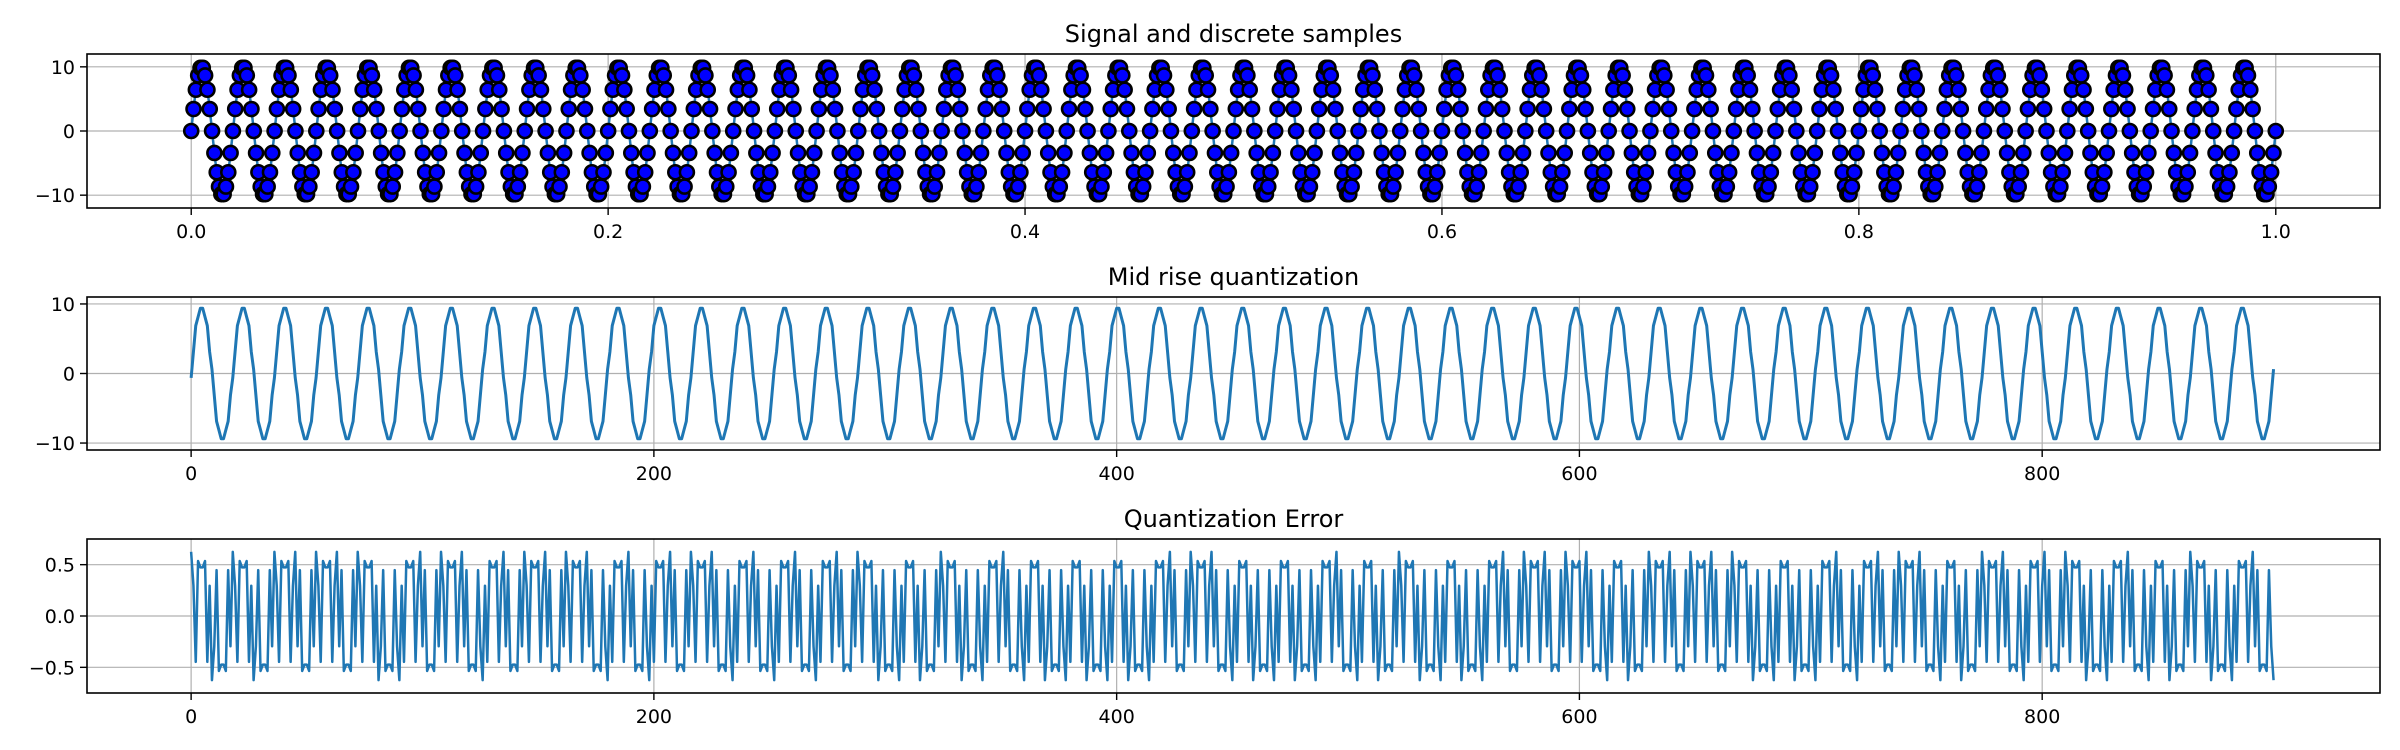 This screenshot has height=750, width=2400. What do you see at coordinates (69, 375) in the screenshot?
I see `y-tick-label: 0` at bounding box center [69, 375].